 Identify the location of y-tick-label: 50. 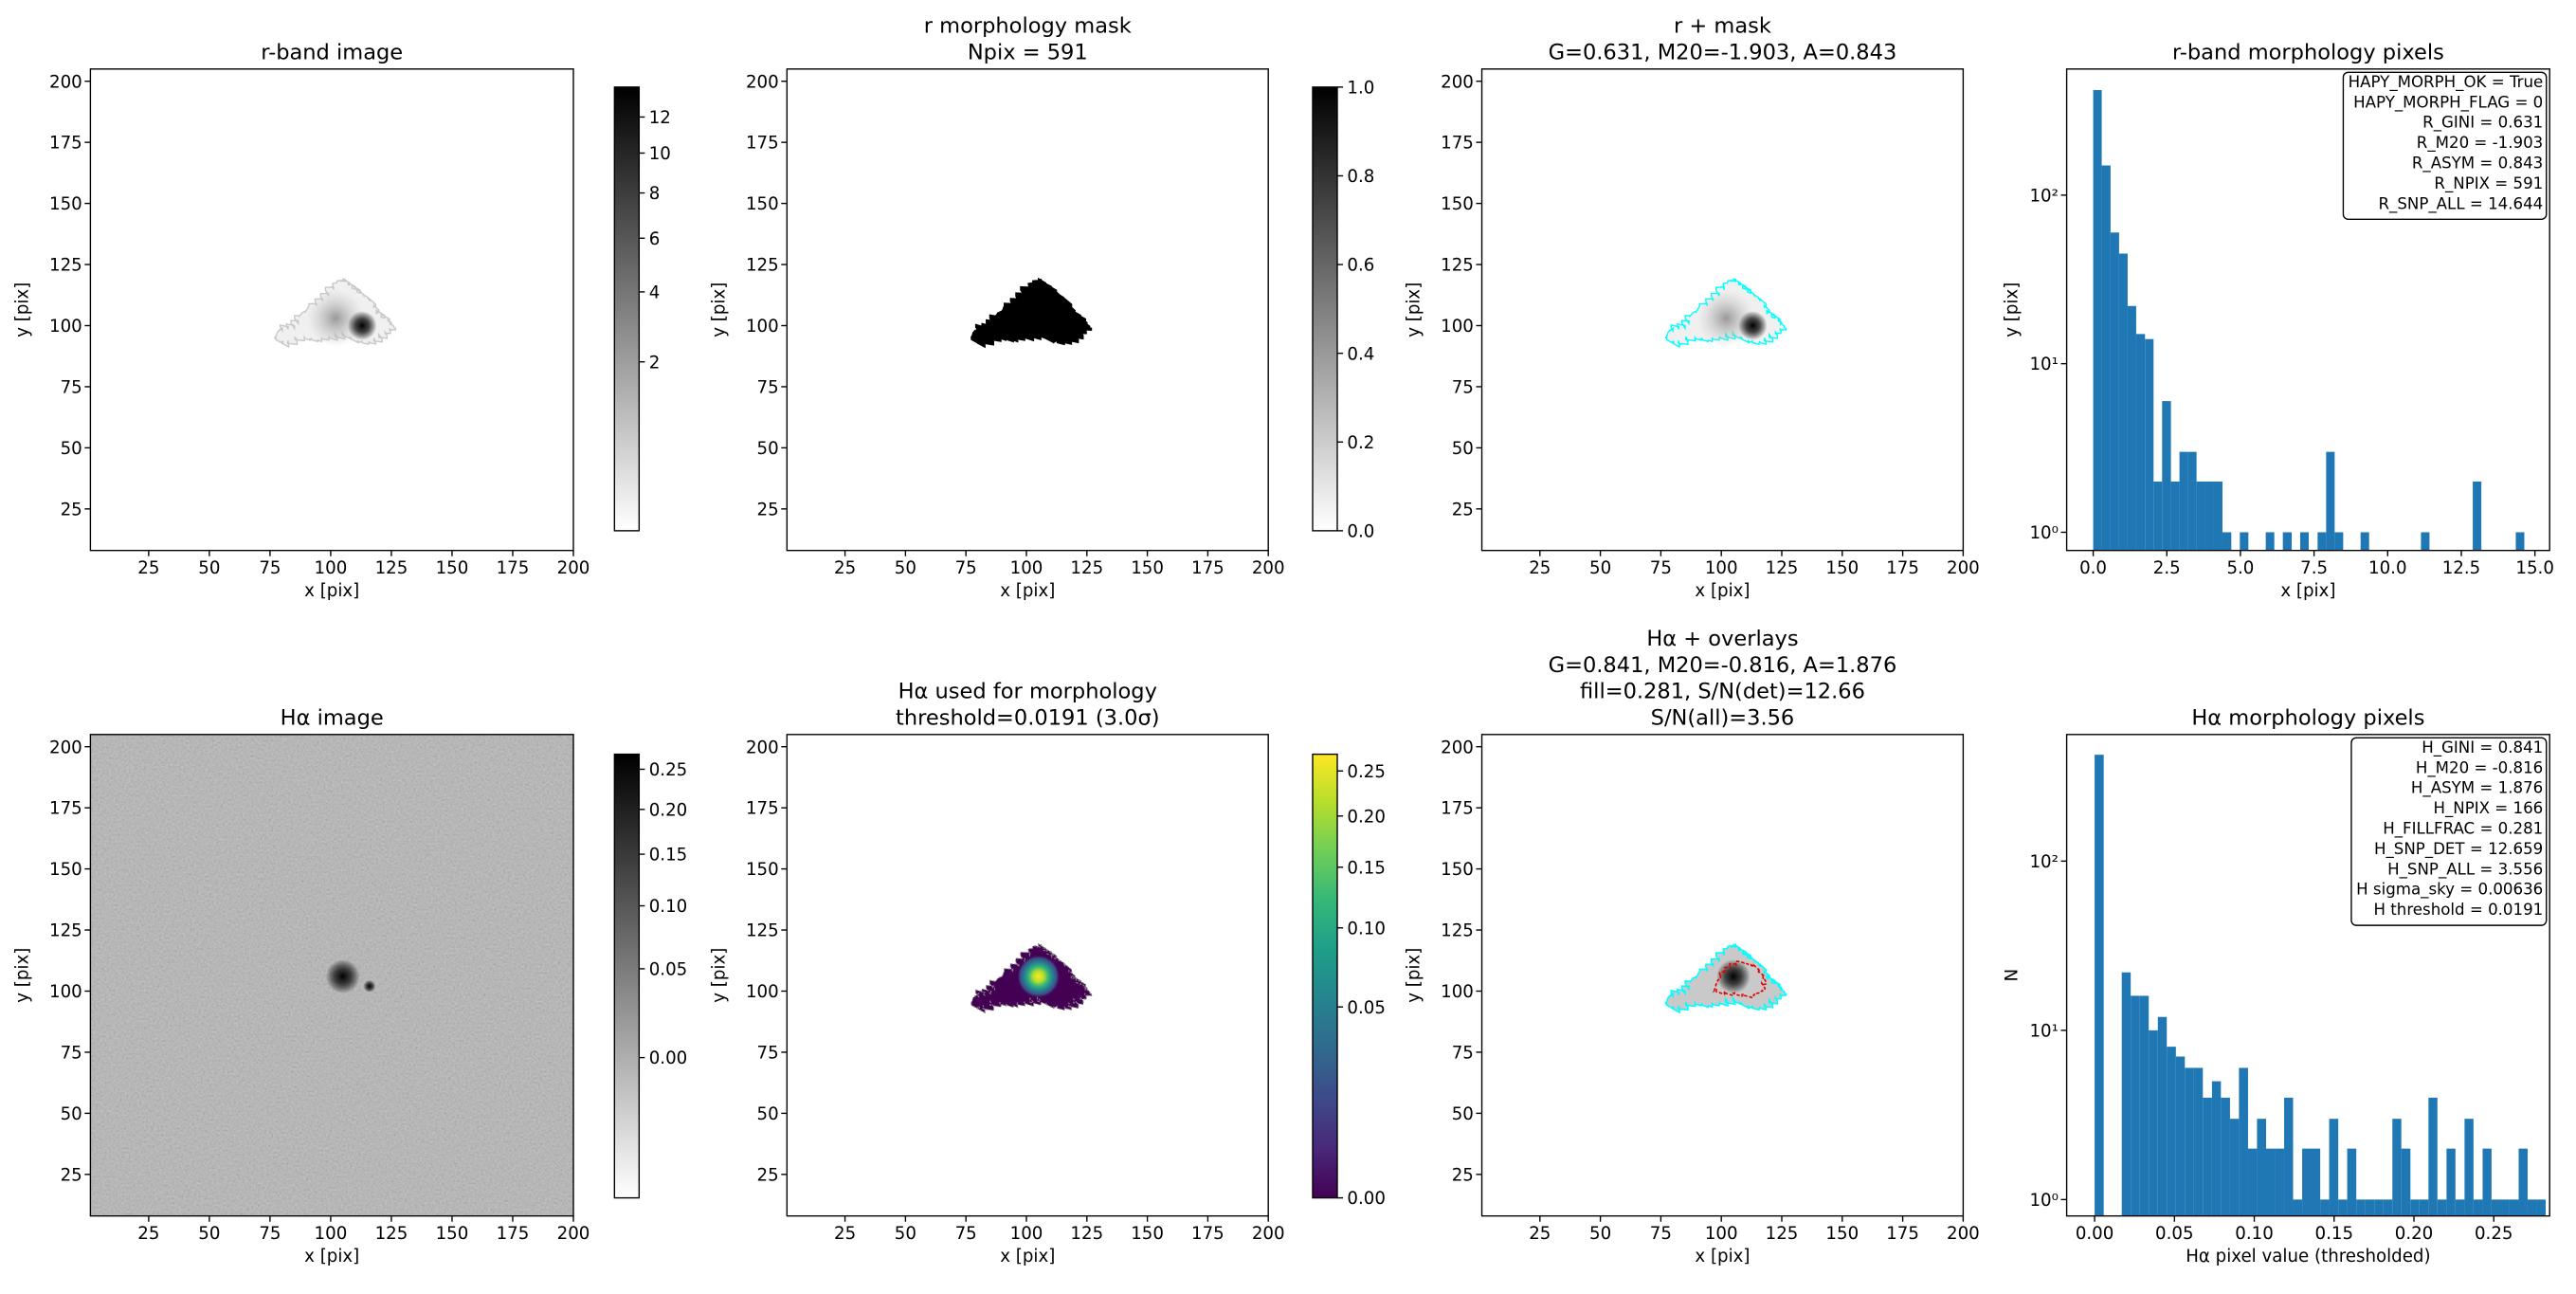
(71, 449).